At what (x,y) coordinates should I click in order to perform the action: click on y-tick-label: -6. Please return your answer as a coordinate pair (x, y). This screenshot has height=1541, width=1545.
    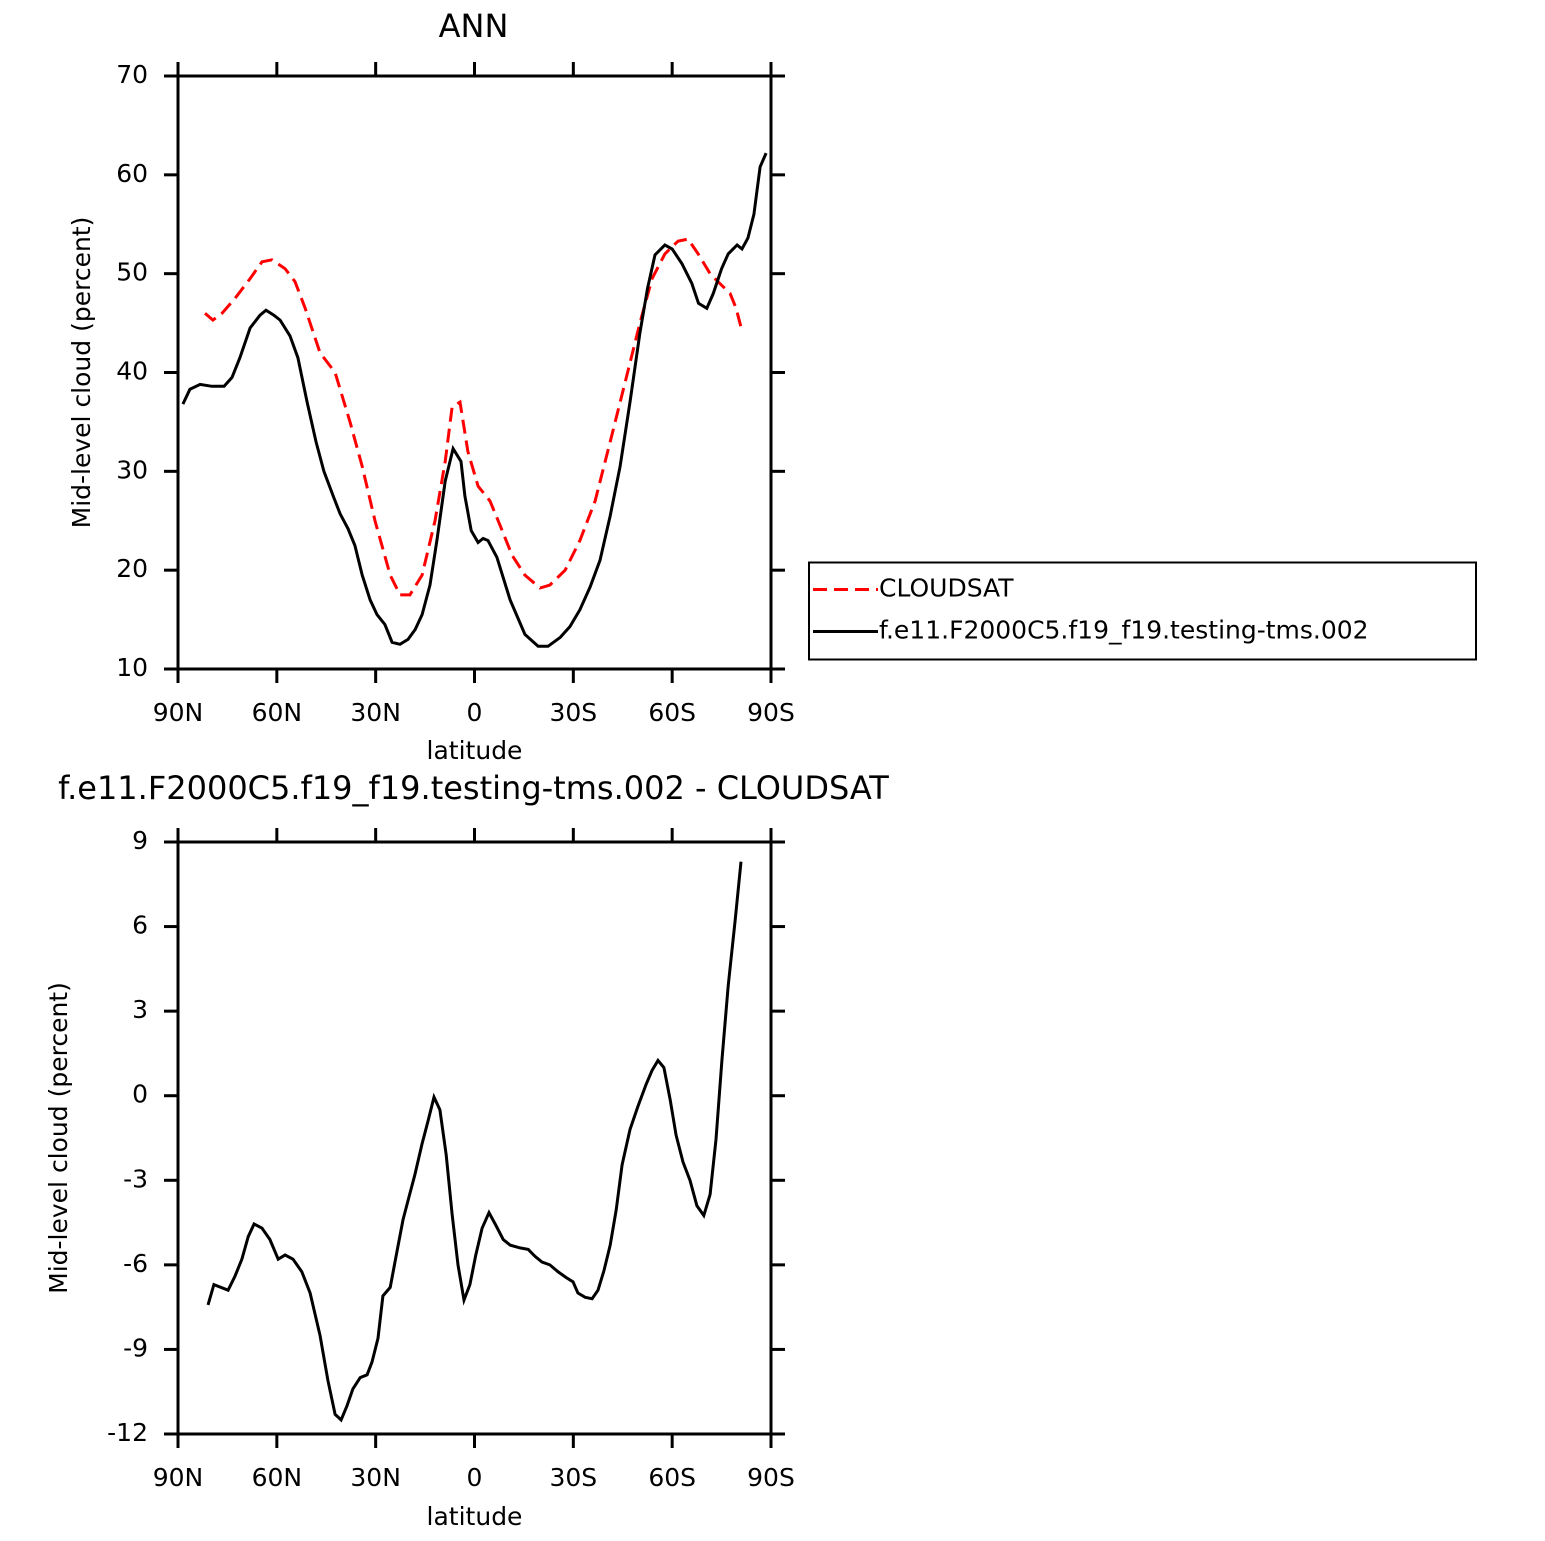
    Looking at the image, I should click on (135, 1263).